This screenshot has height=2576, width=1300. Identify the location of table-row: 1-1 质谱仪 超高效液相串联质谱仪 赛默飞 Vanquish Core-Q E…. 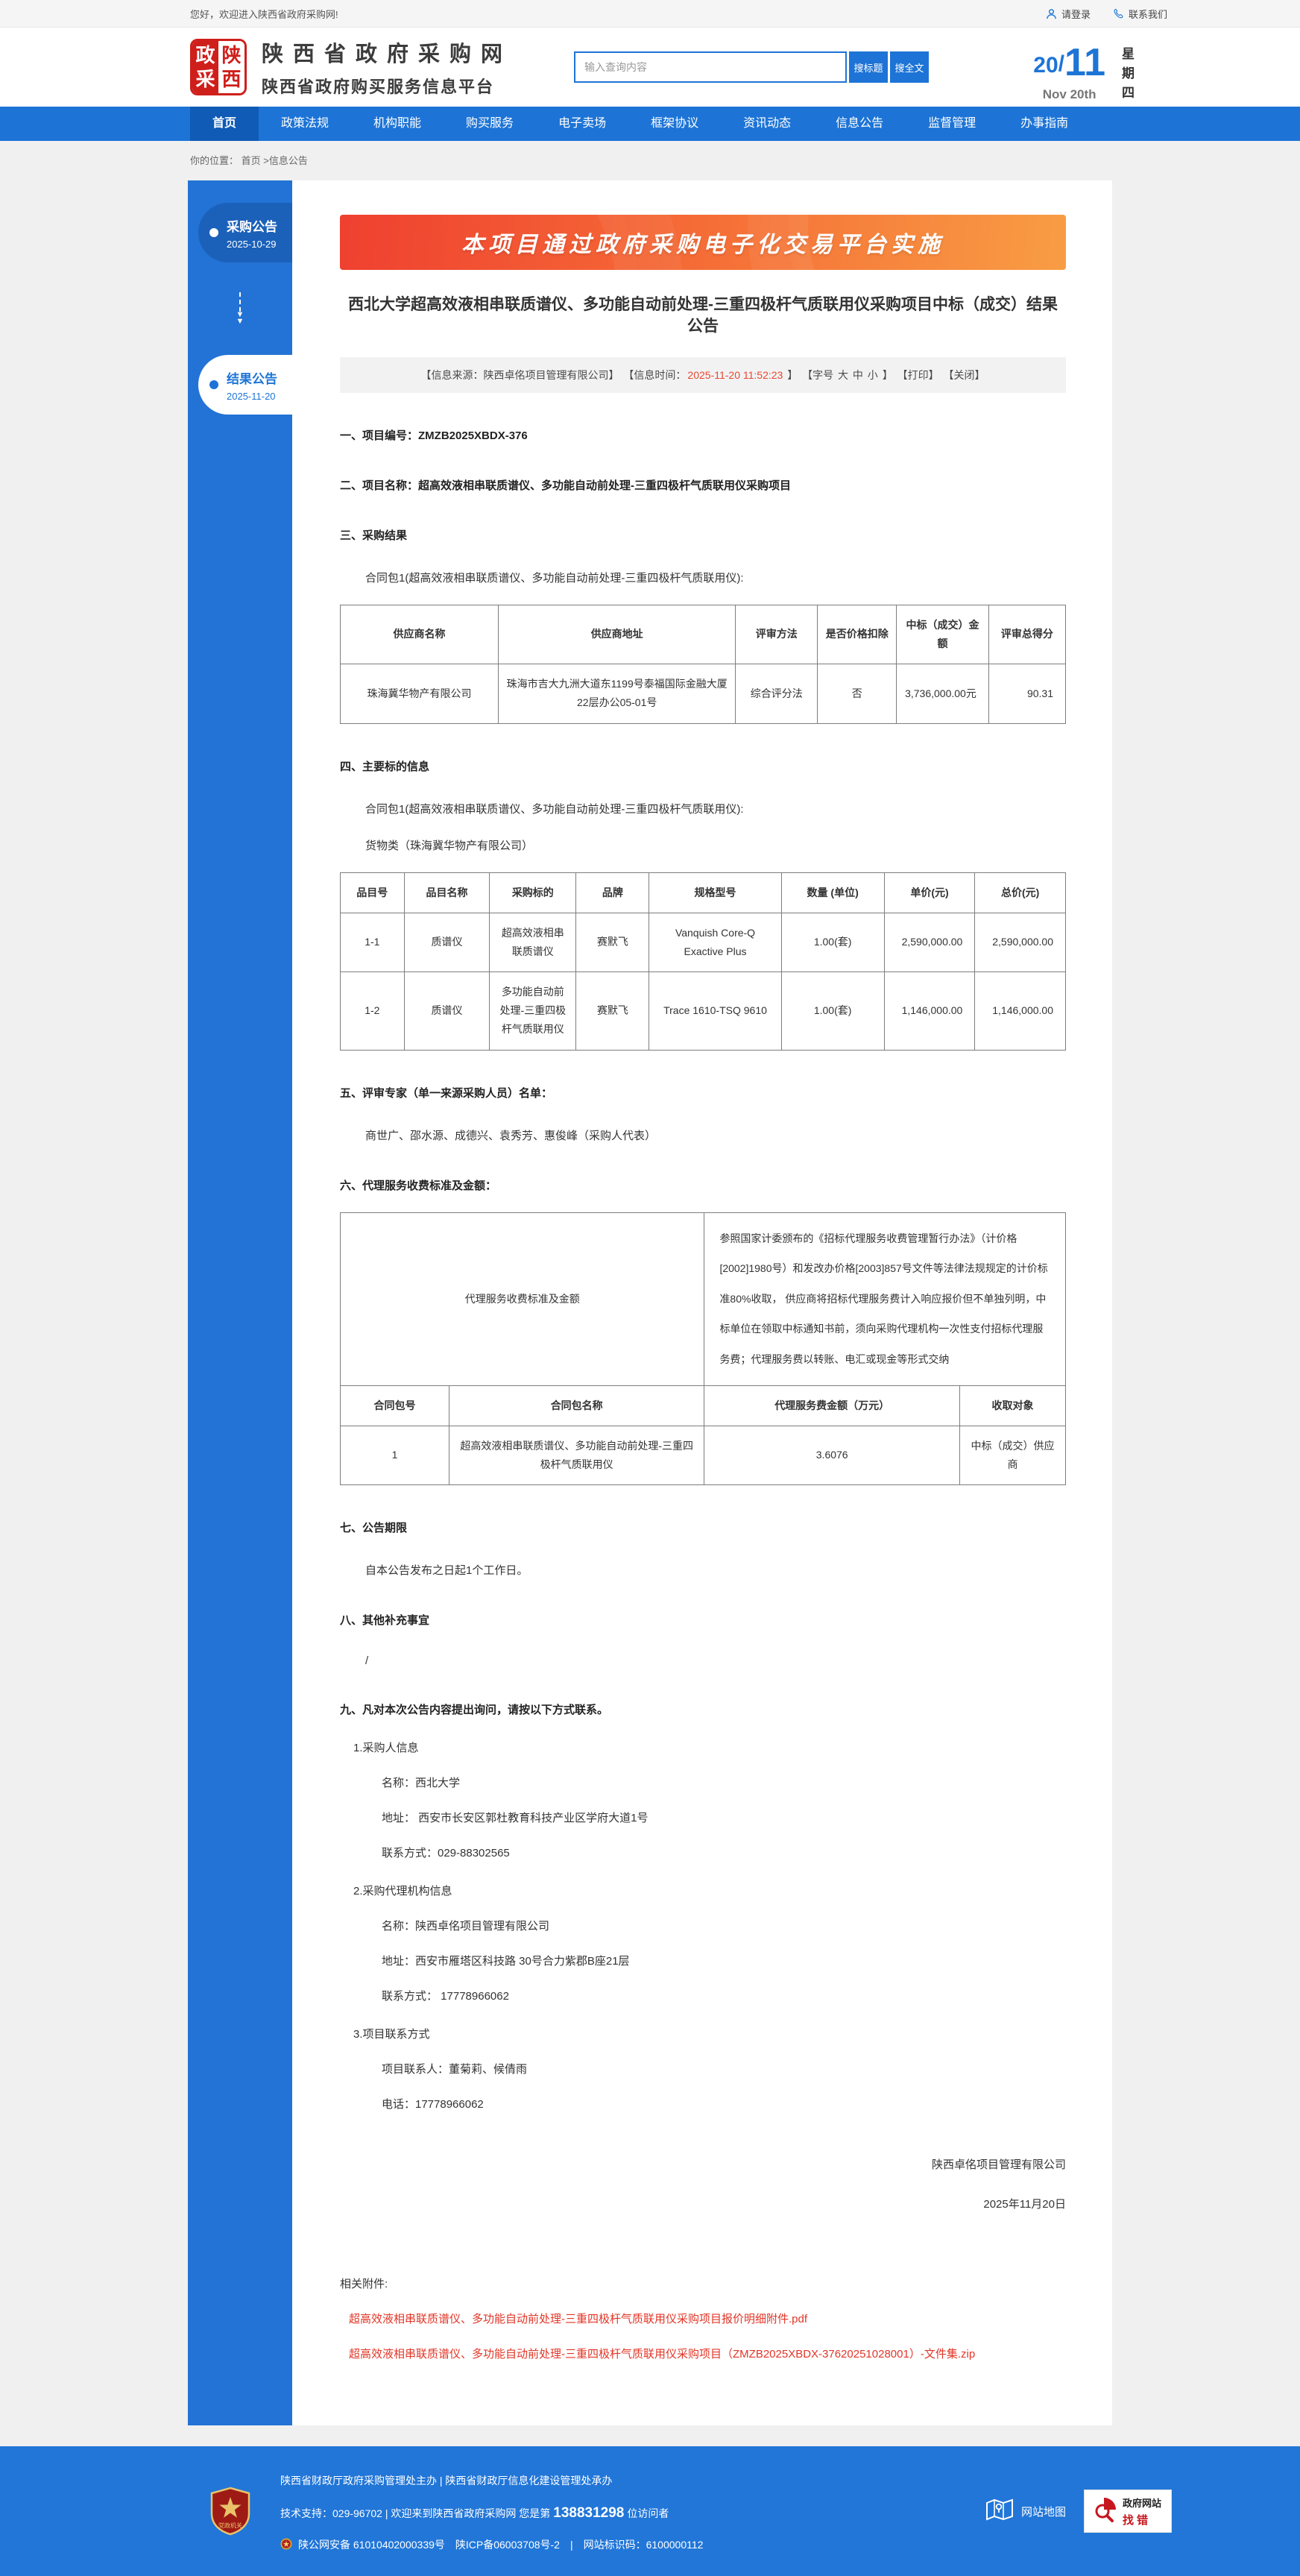
(703, 942).